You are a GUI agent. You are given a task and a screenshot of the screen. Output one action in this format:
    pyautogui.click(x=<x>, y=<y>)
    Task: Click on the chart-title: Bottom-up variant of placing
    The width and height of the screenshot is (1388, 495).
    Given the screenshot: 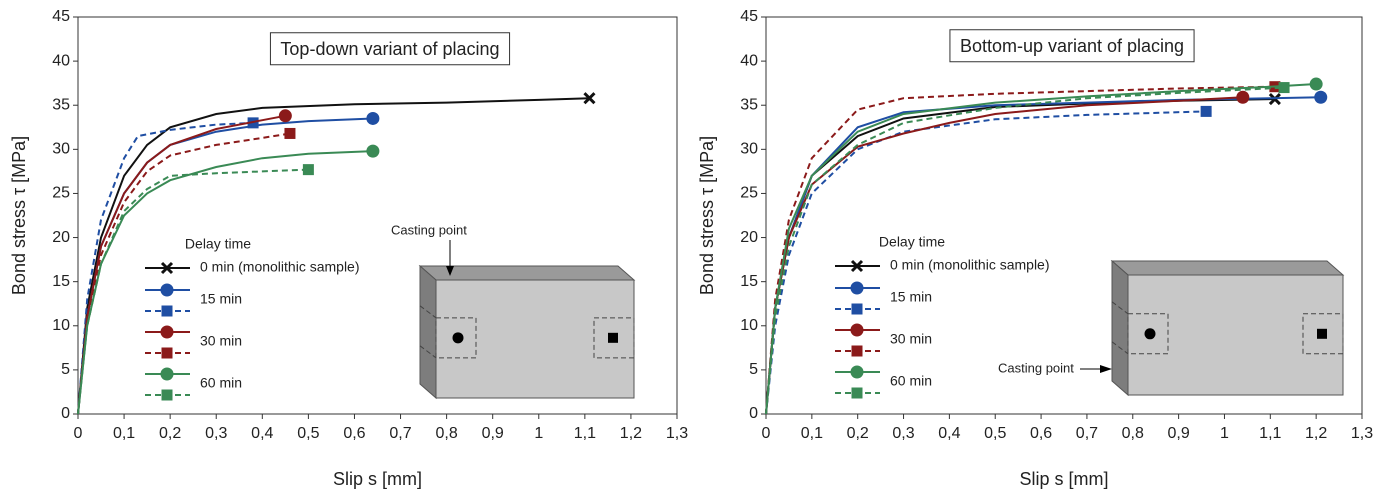 What is the action you would take?
    pyautogui.click(x=1072, y=46)
    